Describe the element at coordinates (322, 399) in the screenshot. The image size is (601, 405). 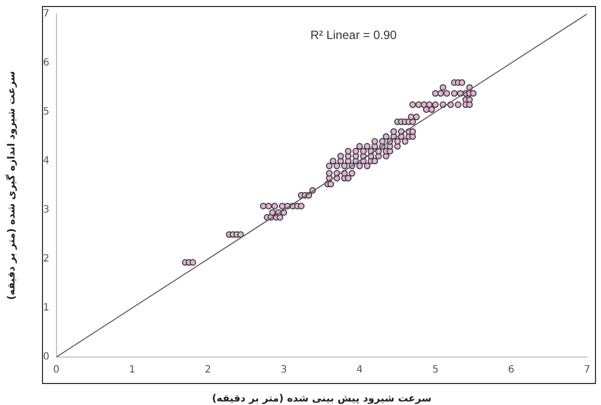
I see `x-axis-title: سرعت شیرود پیش بینی شده (متر بر دقیقه)` at that location.